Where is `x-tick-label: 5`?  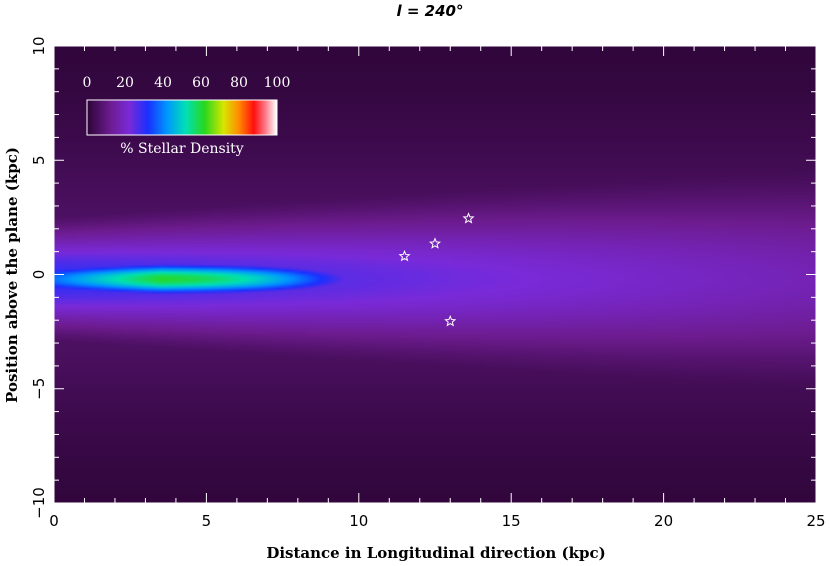
x-tick-label: 5 is located at coordinates (207, 521).